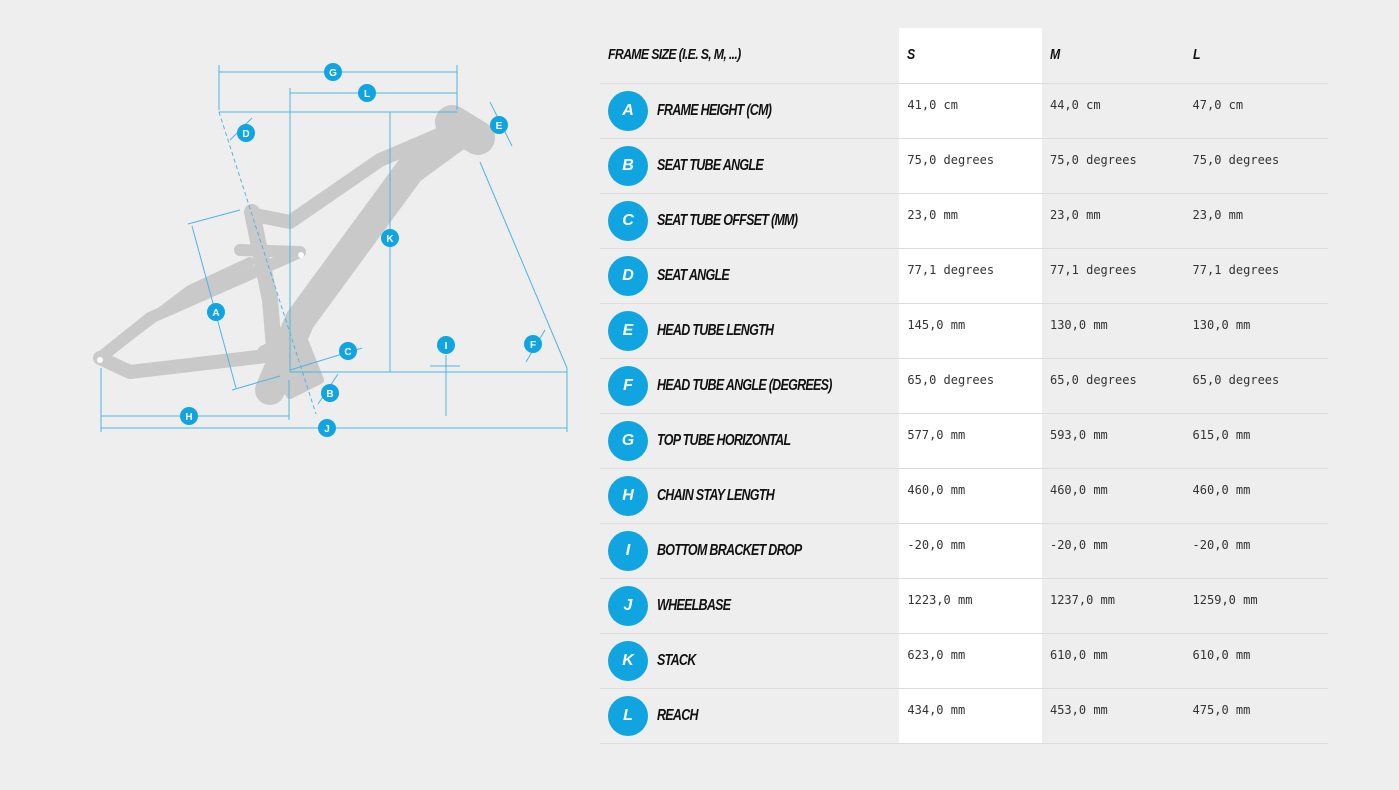 This screenshot has width=1399, height=790. Describe the element at coordinates (1078, 709) in the screenshot. I see `value-size-m: 453,0 mm` at that location.